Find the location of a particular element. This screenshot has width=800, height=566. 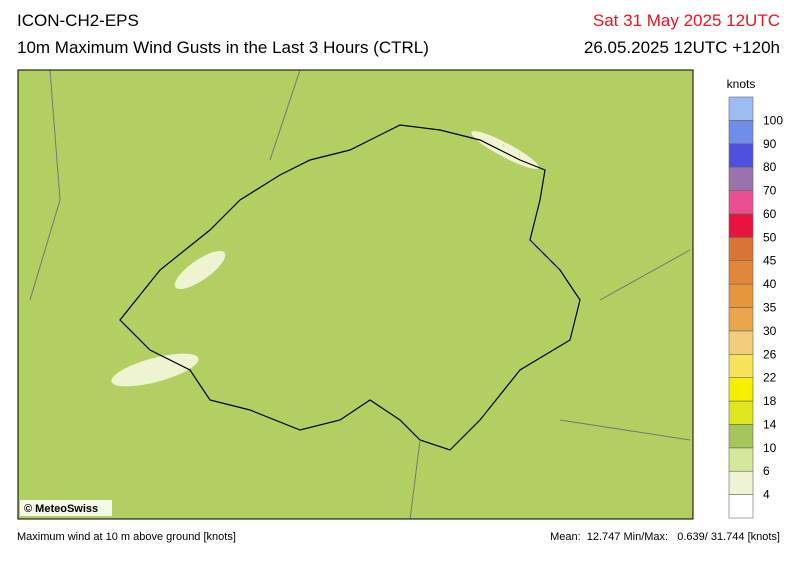

model-name: ICON-CH2-EPS is located at coordinates (78, 20).